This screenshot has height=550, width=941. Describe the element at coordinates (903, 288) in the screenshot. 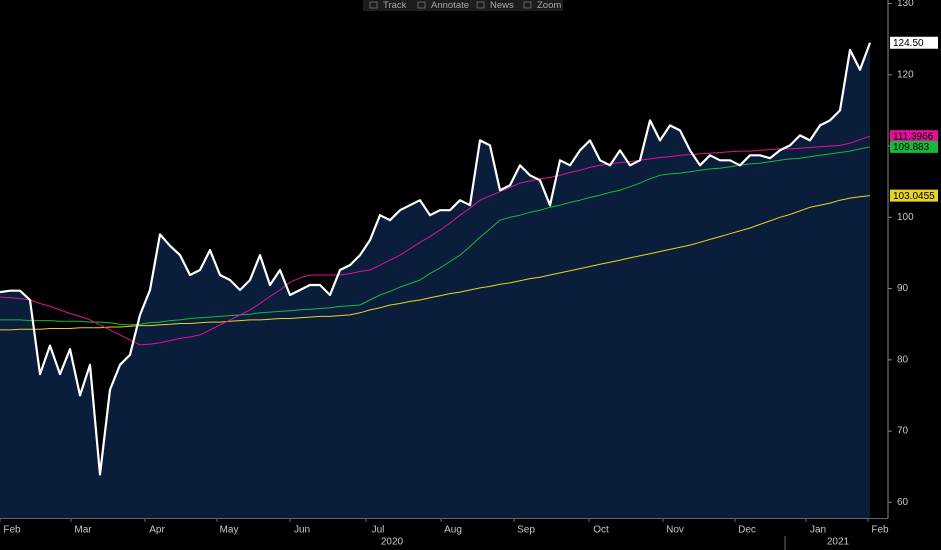

I see `y-tick-label: 90` at that location.